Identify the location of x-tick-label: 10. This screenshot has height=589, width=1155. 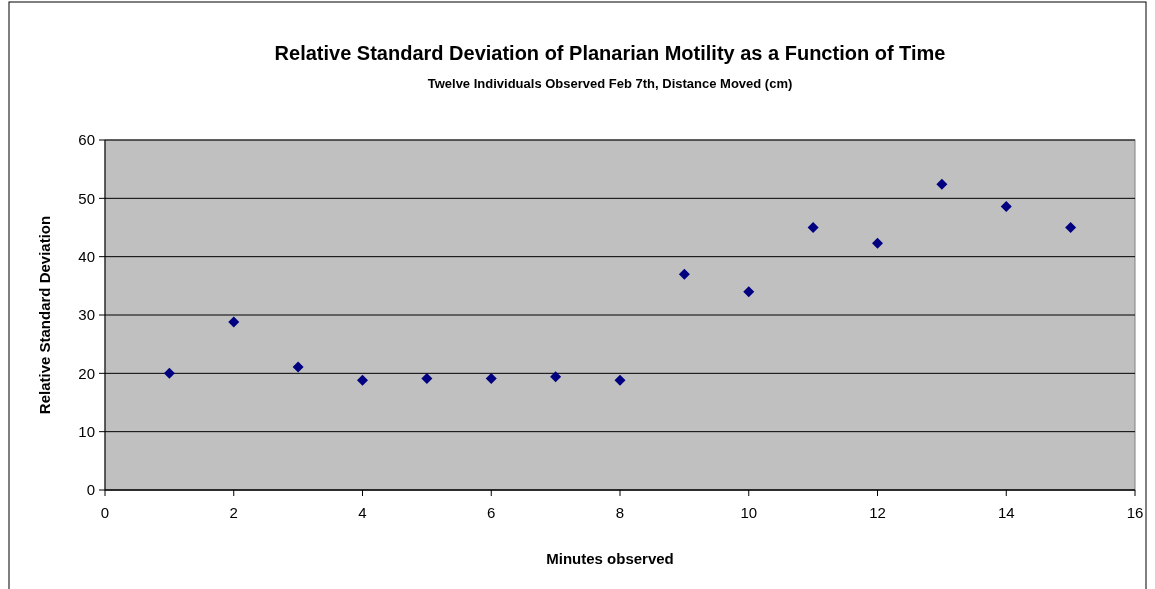
(749, 512).